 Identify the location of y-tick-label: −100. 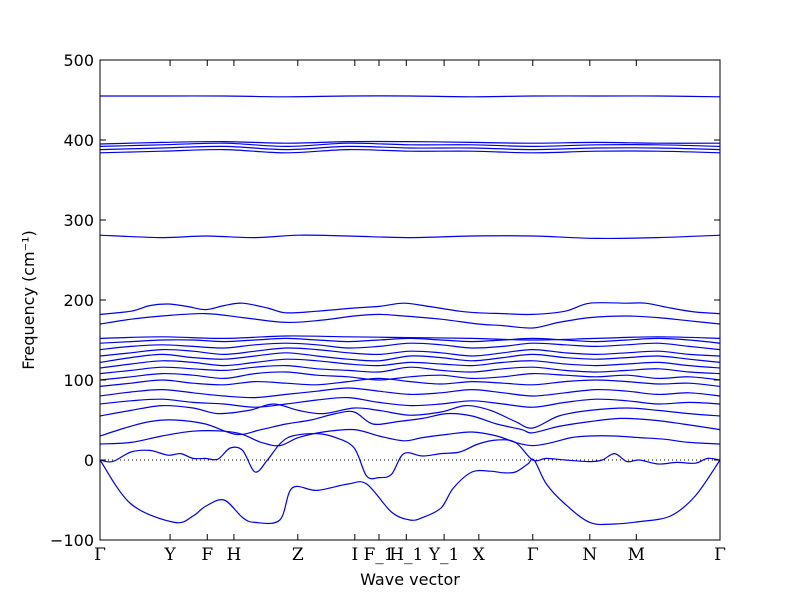
(72, 540).